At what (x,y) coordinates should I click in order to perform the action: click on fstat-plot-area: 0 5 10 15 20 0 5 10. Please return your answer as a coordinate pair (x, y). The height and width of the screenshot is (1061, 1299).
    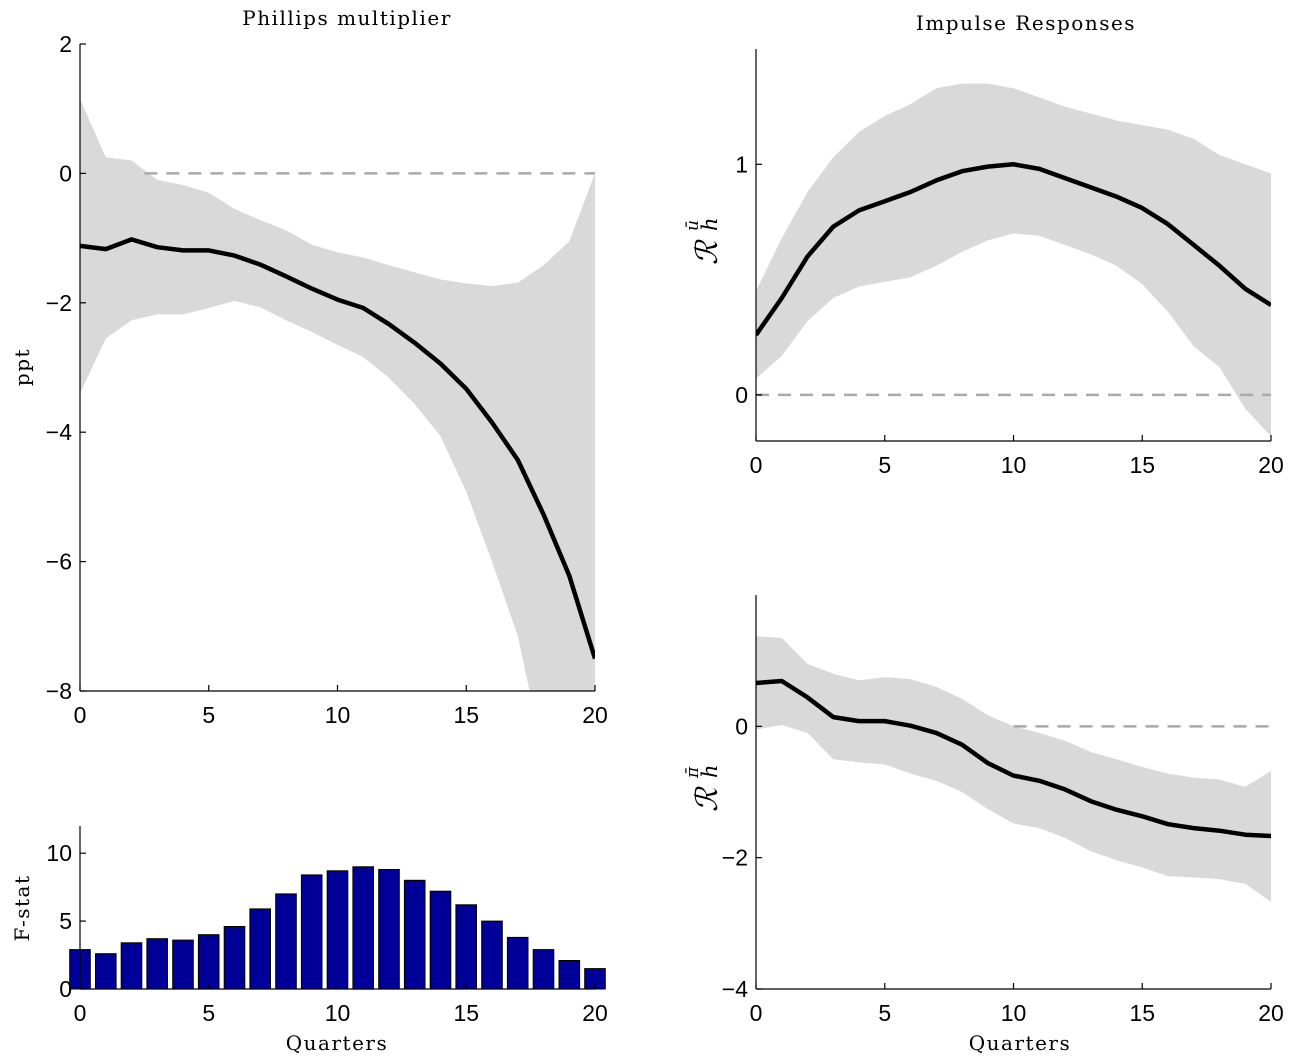
    Looking at the image, I should click on (327, 926).